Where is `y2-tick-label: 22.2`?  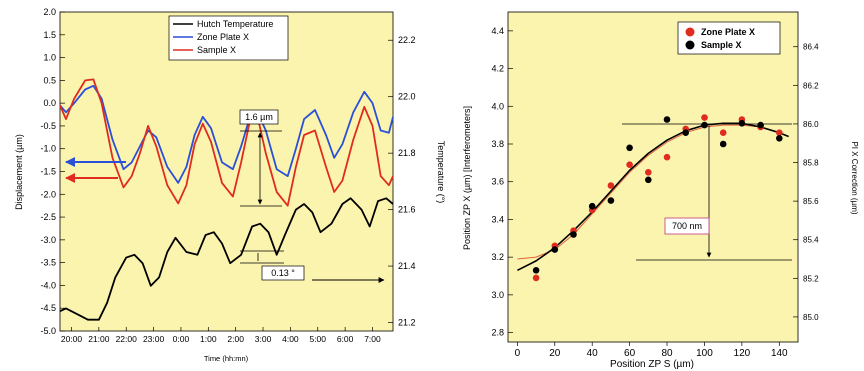
y2-tick-label: 22.2 is located at coordinates (407, 40).